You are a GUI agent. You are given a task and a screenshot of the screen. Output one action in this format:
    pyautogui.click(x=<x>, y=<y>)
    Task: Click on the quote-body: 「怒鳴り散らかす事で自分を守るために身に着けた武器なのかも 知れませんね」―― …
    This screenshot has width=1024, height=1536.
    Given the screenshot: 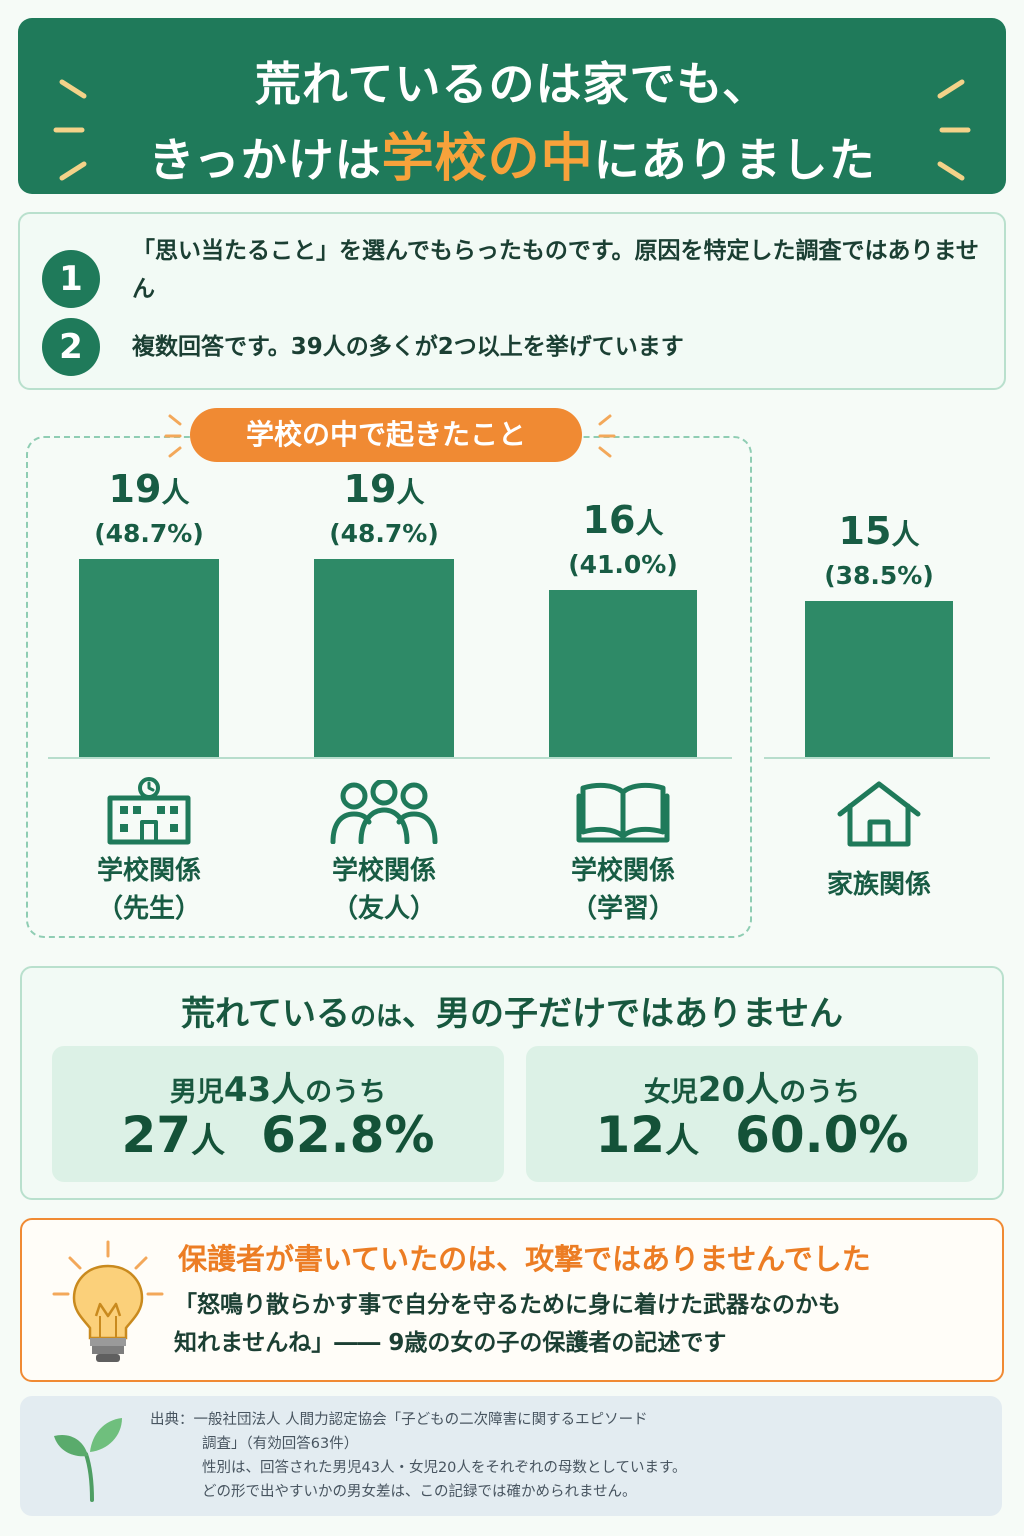 What is the action you would take?
    pyautogui.click(x=579, y=1324)
    